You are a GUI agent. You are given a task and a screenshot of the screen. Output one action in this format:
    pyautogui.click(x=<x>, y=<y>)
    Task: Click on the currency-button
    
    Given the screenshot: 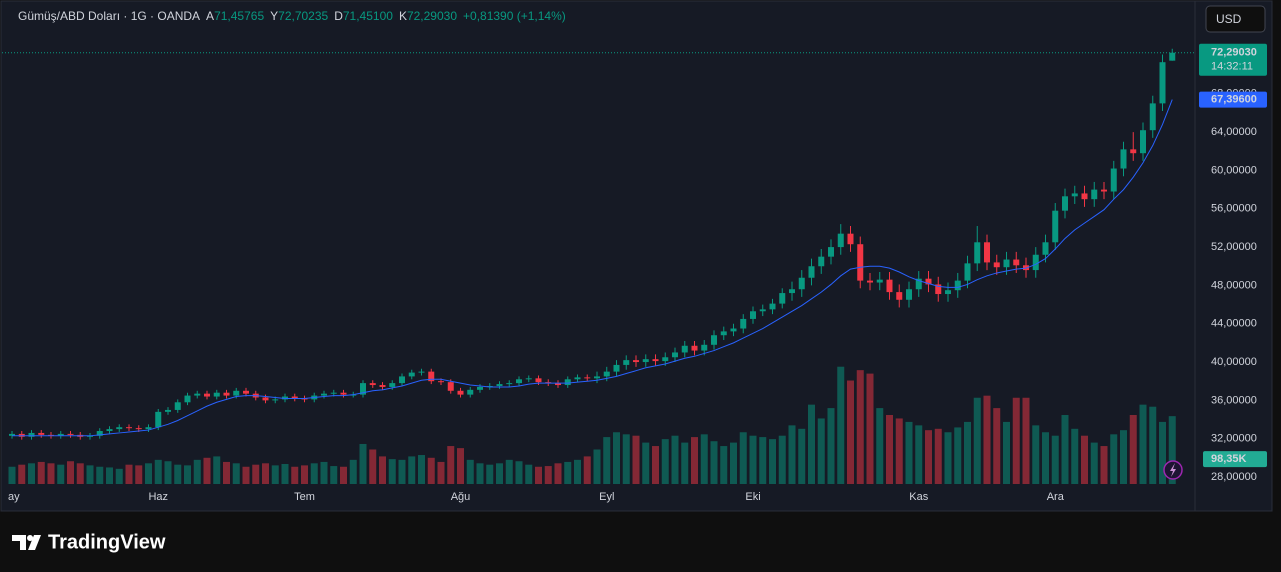 What is the action you would take?
    pyautogui.click(x=1235, y=19)
    